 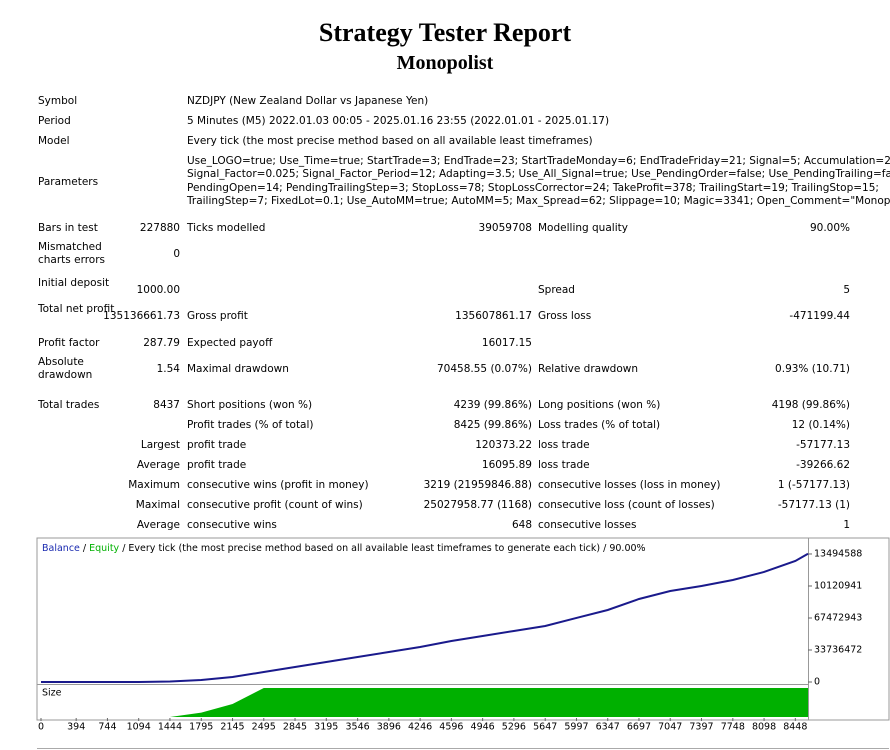 I want to click on row-value: 5, so click(x=846, y=289).